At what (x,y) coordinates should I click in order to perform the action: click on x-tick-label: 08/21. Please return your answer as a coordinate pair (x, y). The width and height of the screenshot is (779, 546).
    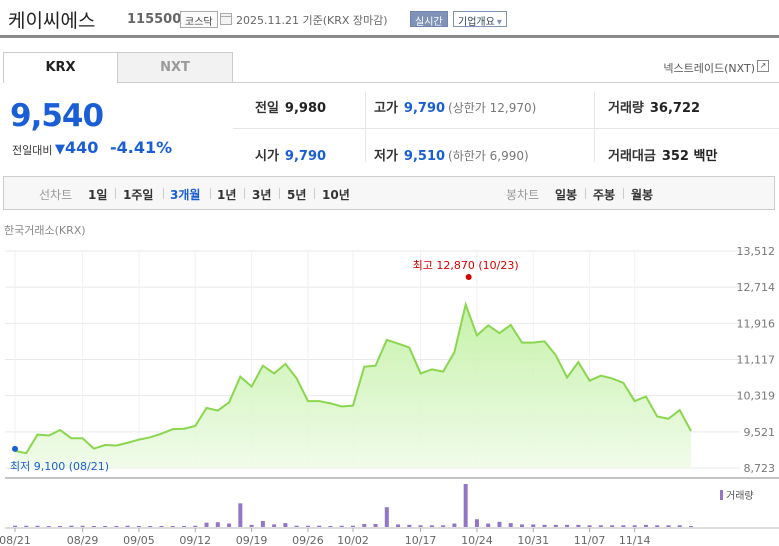
    Looking at the image, I should click on (15, 540).